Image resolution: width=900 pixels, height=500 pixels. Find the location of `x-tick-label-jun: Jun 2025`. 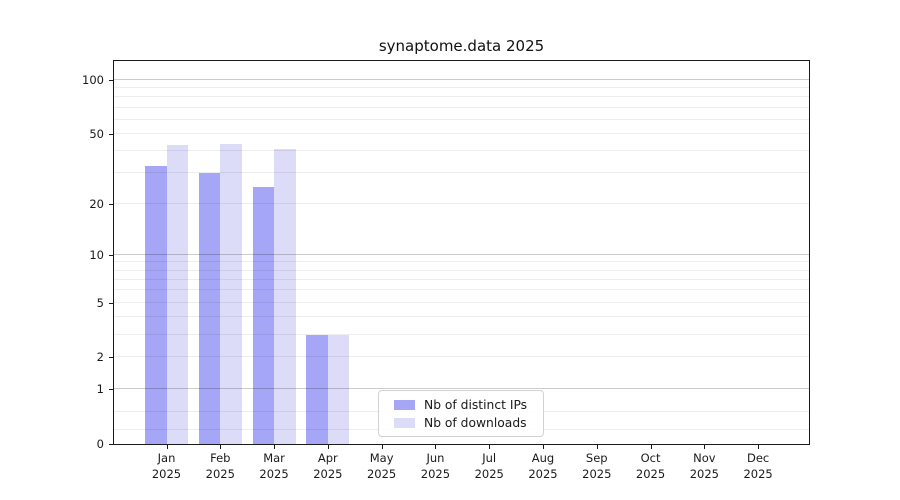

x-tick-label-jun: Jun 2025 is located at coordinates (435, 466).